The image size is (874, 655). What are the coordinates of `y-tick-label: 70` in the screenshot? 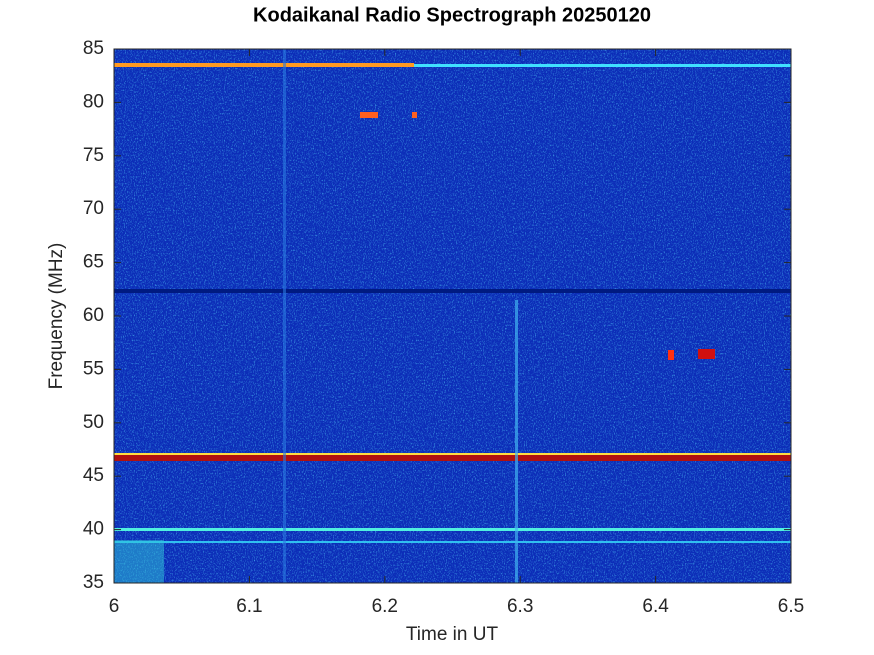 It's located at (93, 208).